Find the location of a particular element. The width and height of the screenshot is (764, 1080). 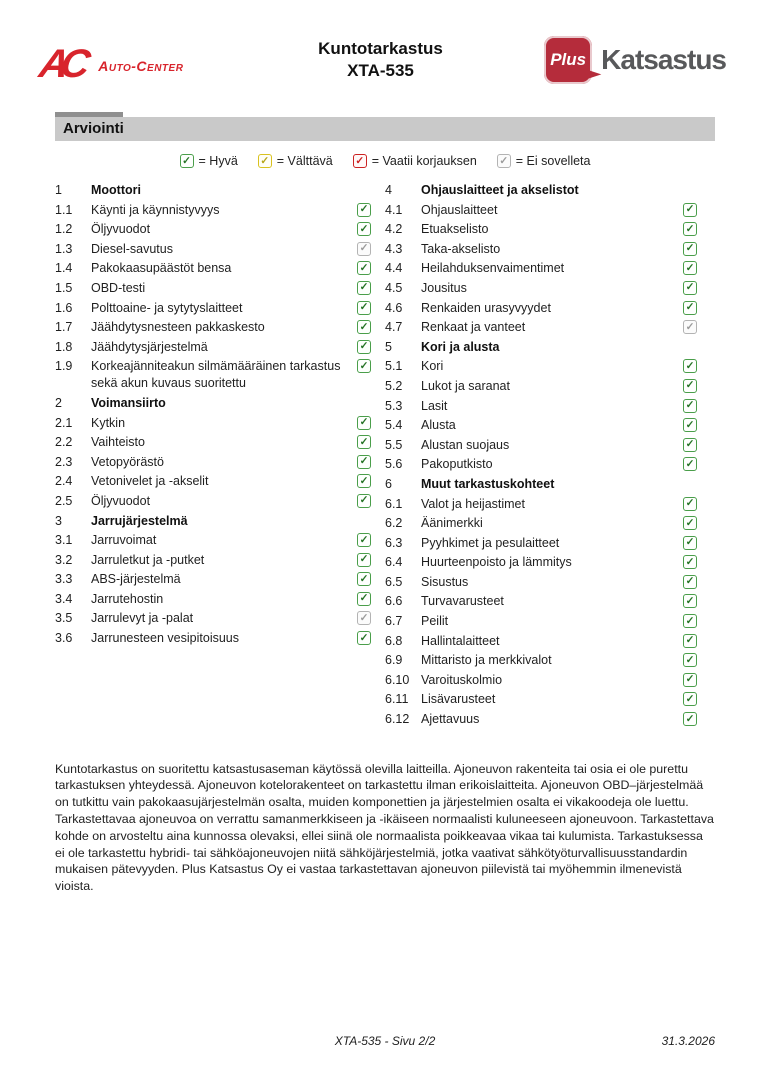

legend-checkbox-na-icon: ✓ is located at coordinates (503, 161).